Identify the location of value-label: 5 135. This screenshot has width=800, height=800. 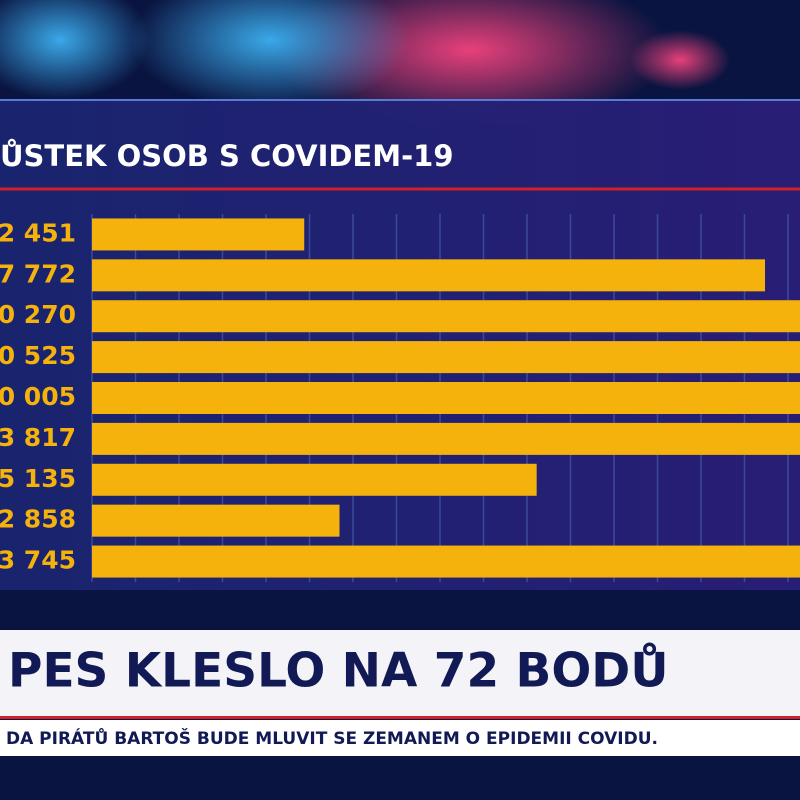
(38, 478).